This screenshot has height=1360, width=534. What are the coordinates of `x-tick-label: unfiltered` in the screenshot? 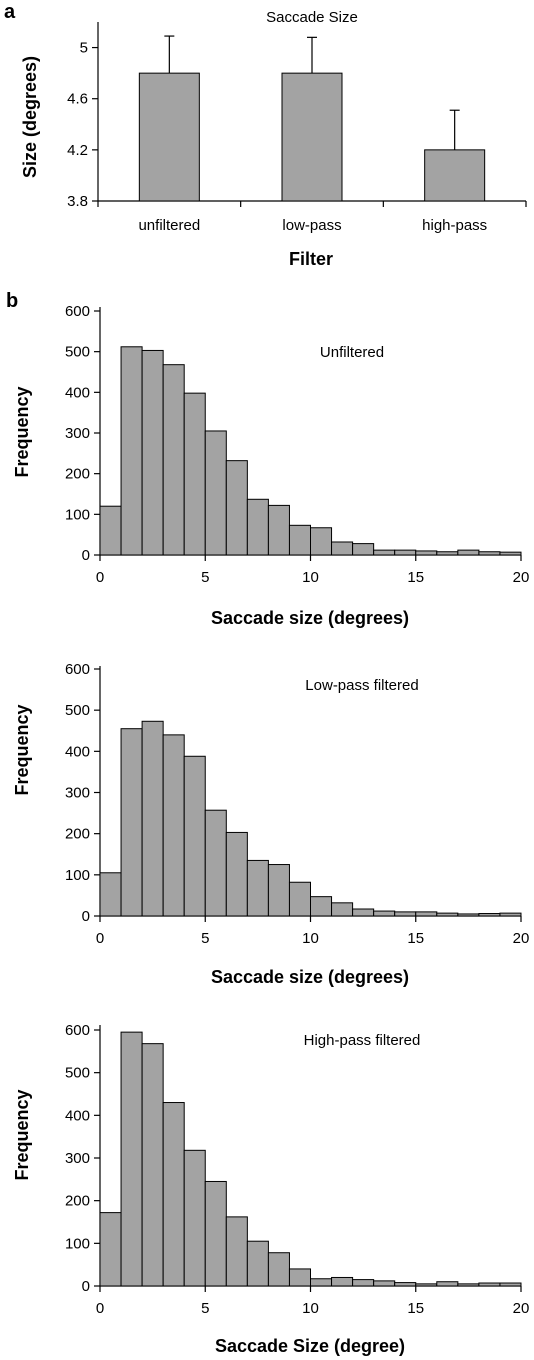 It's located at (169, 225).